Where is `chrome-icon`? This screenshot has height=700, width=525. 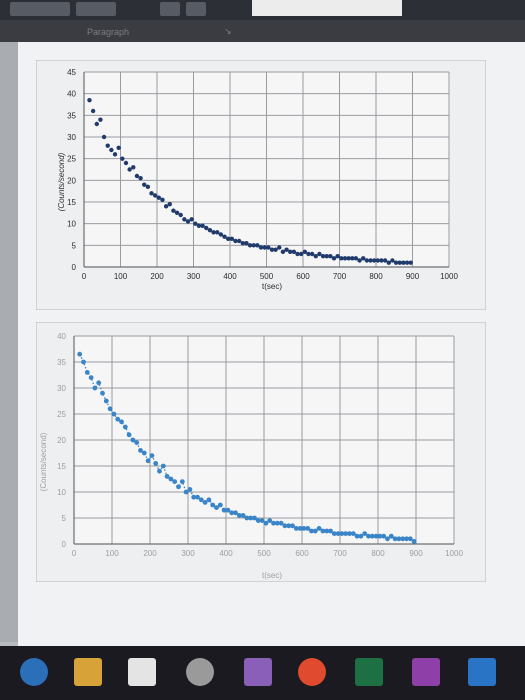
chrome-icon is located at coordinates (312, 672).